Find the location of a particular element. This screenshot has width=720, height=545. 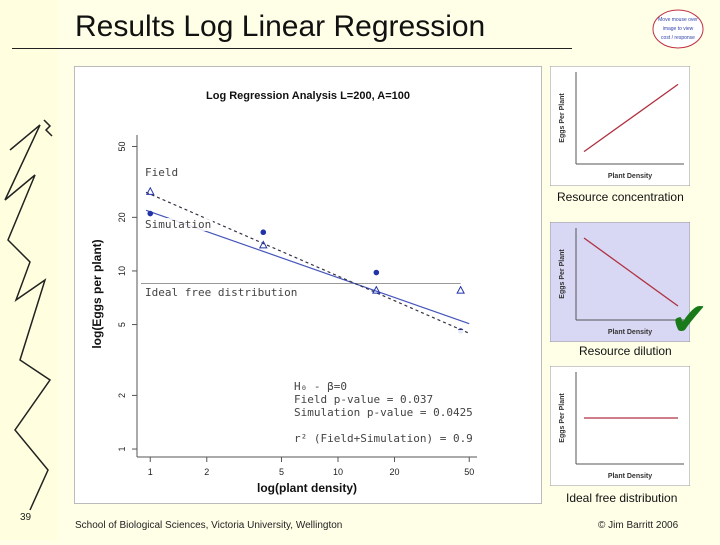

y-tick-label: 1 is located at coordinates (122, 449).